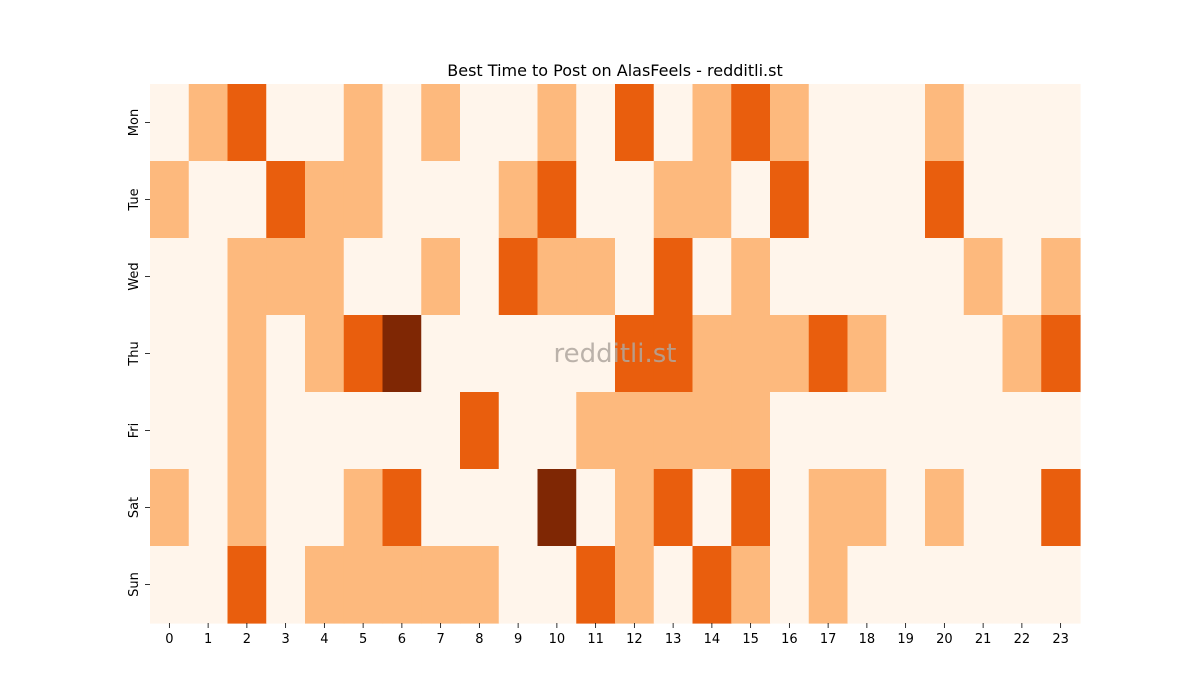  I want to click on x-tick-label: 5, so click(363, 639).